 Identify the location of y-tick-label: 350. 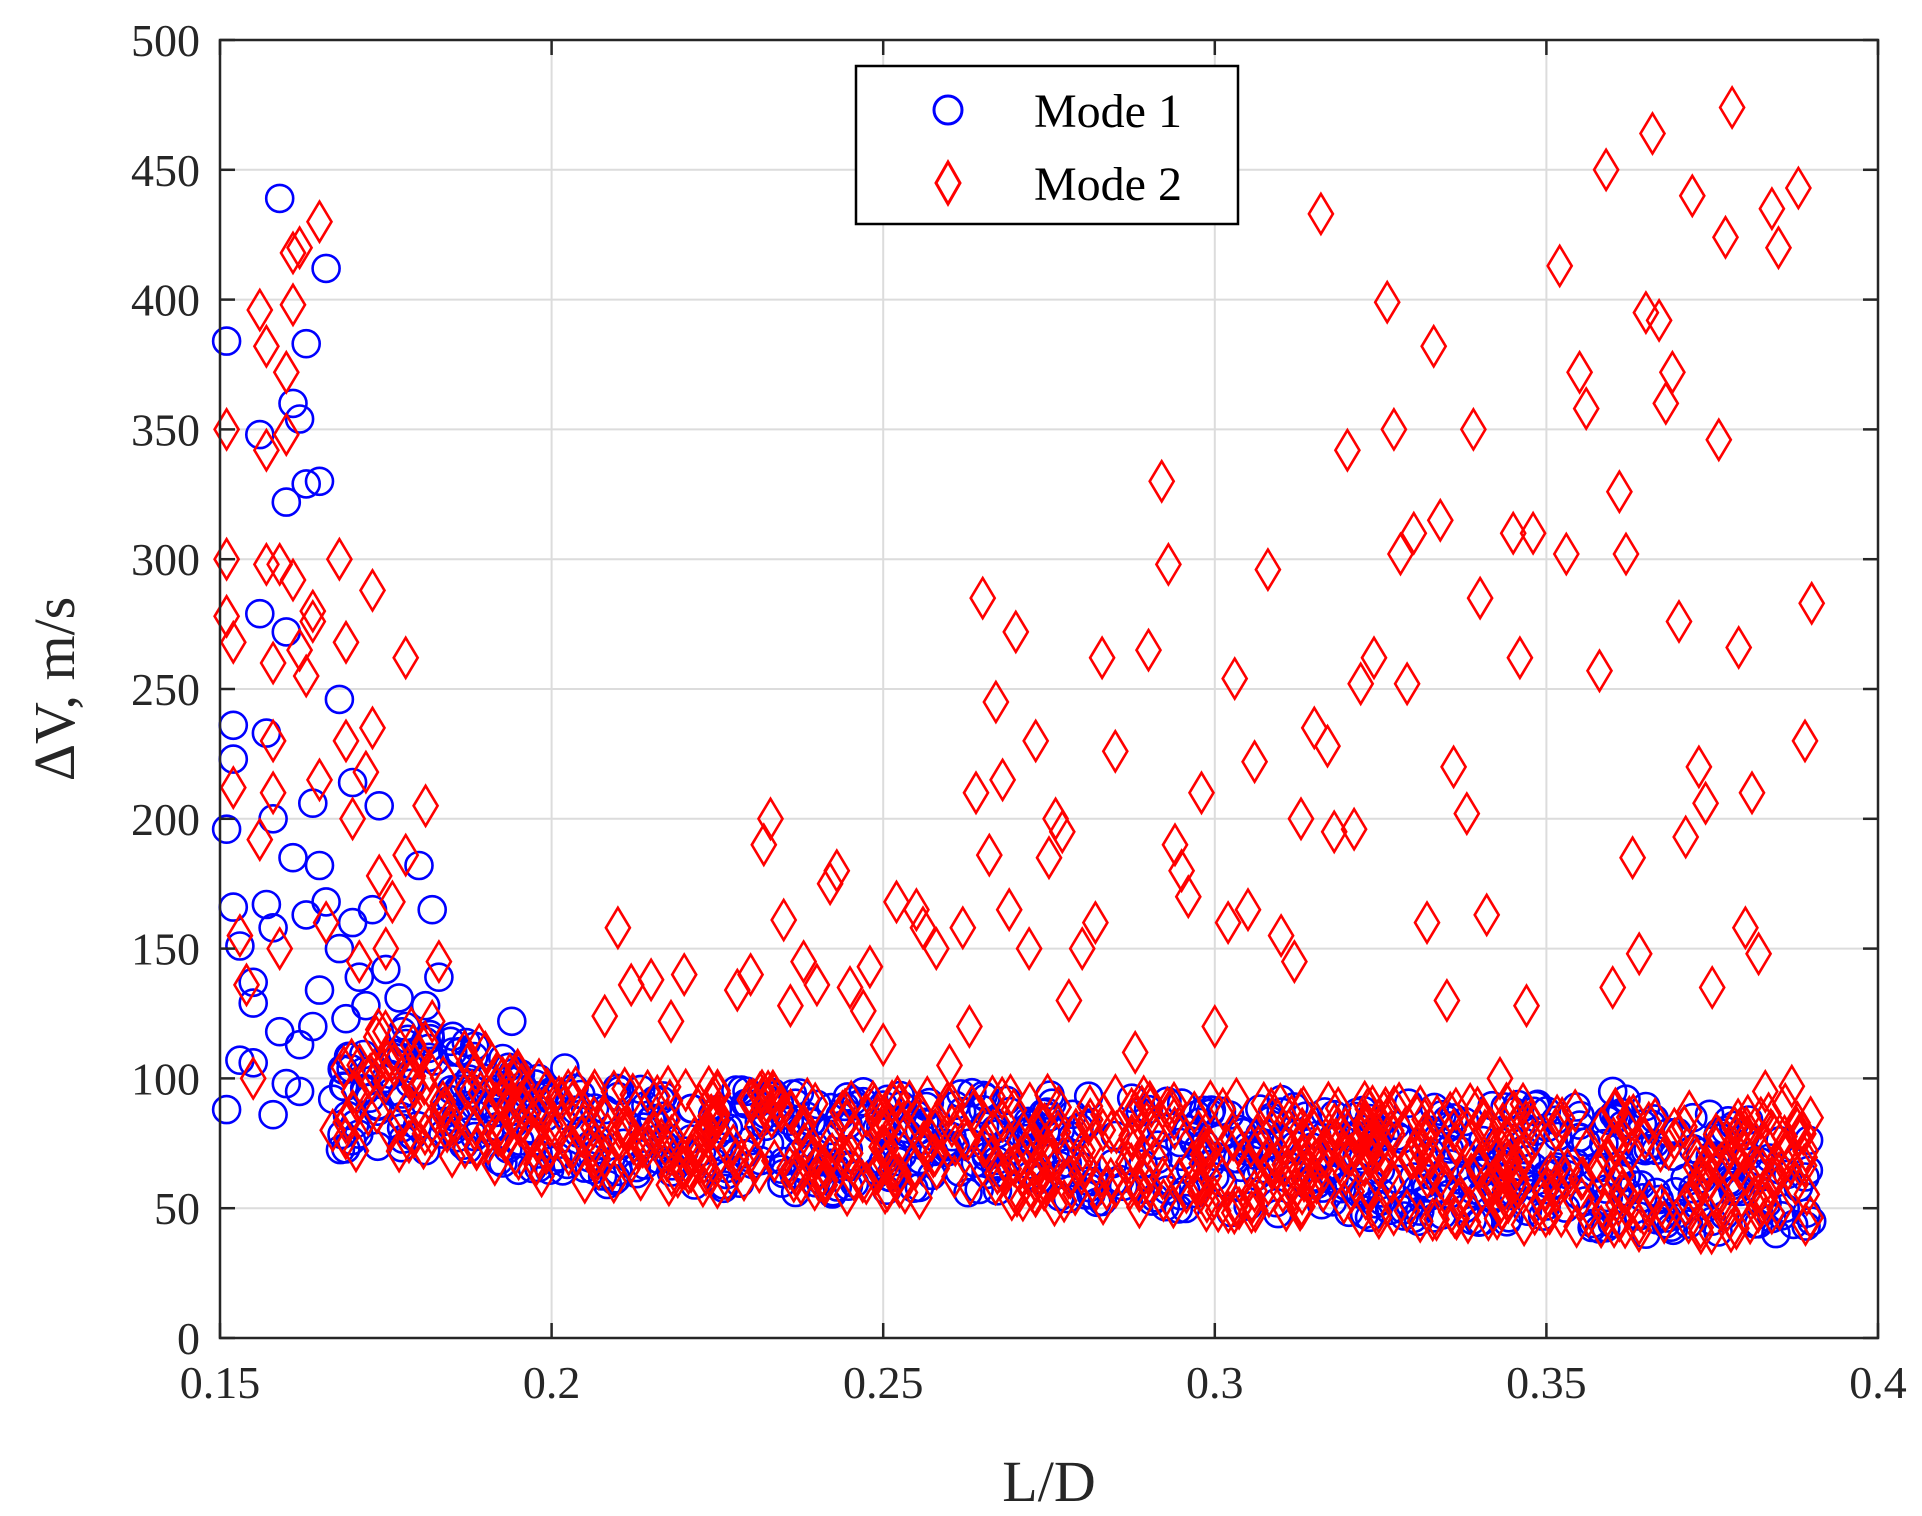
(165, 429).